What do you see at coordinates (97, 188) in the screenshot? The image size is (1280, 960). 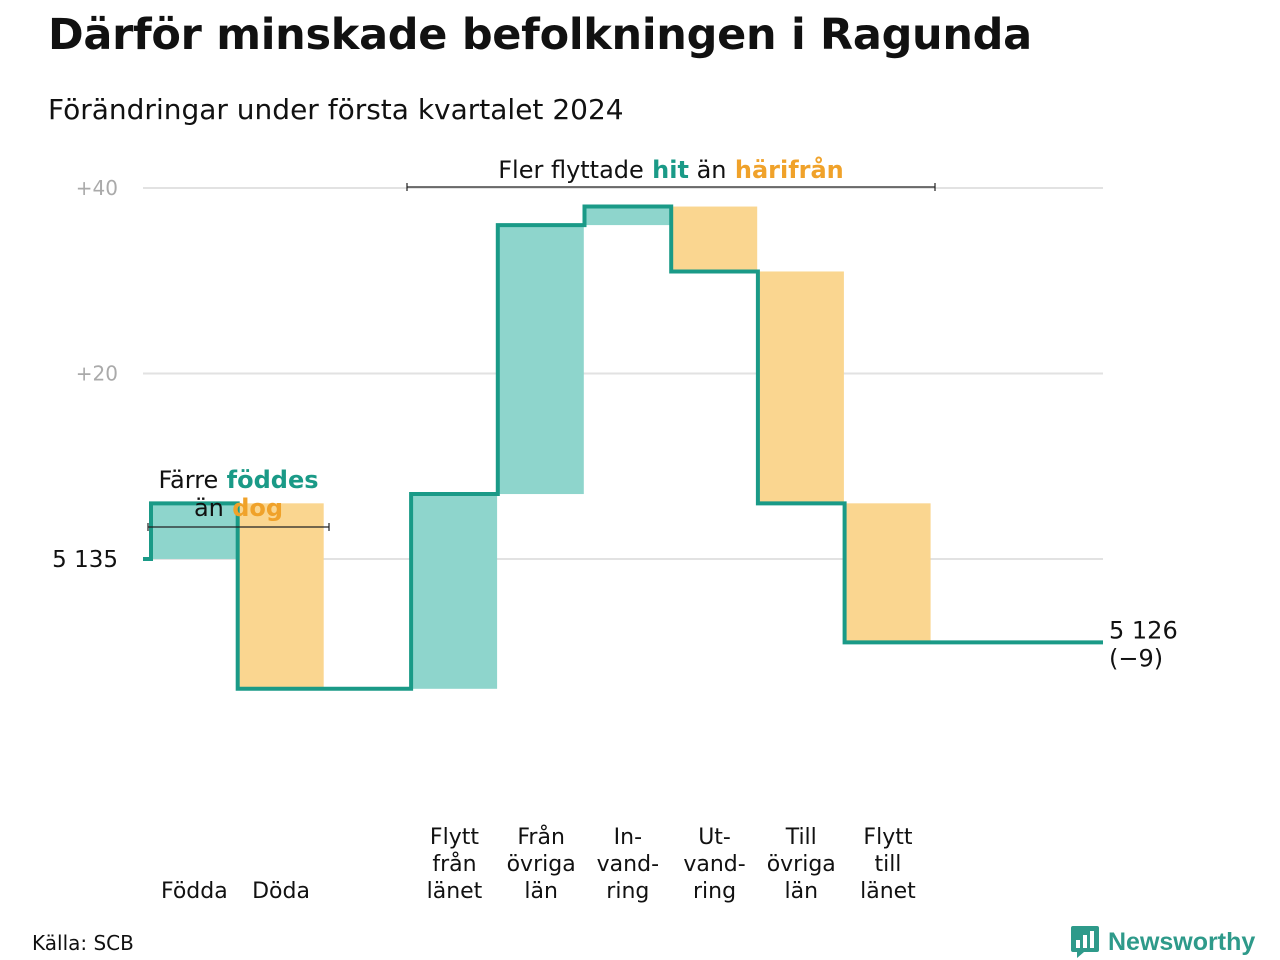 I see `y-tick-label: +40` at bounding box center [97, 188].